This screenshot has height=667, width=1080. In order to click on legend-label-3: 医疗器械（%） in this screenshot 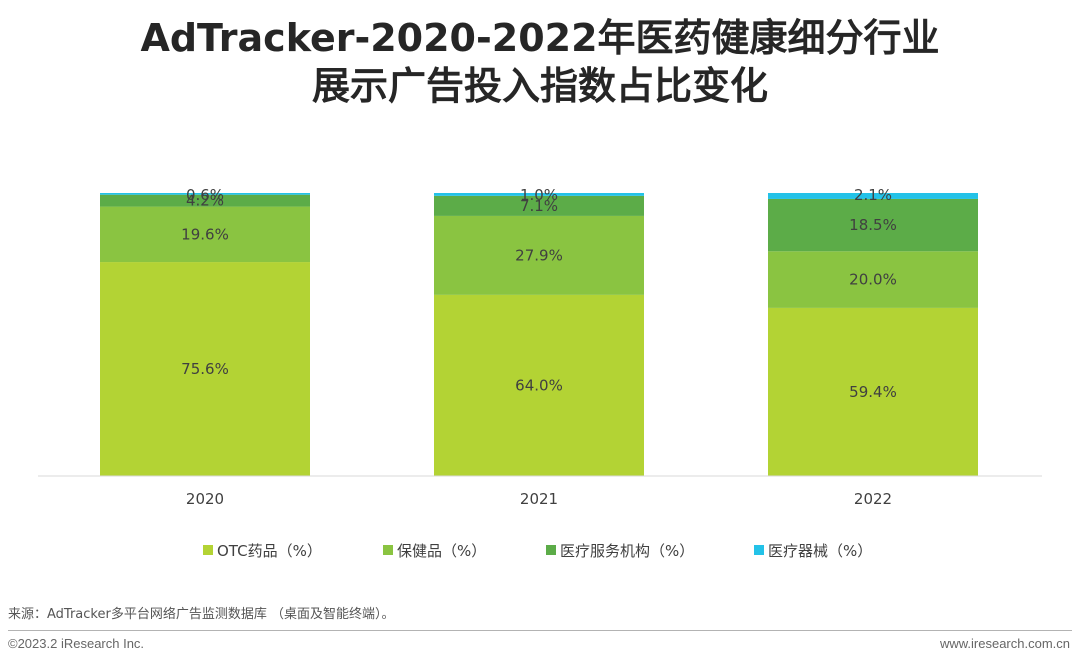, I will do `click(820, 551)`.